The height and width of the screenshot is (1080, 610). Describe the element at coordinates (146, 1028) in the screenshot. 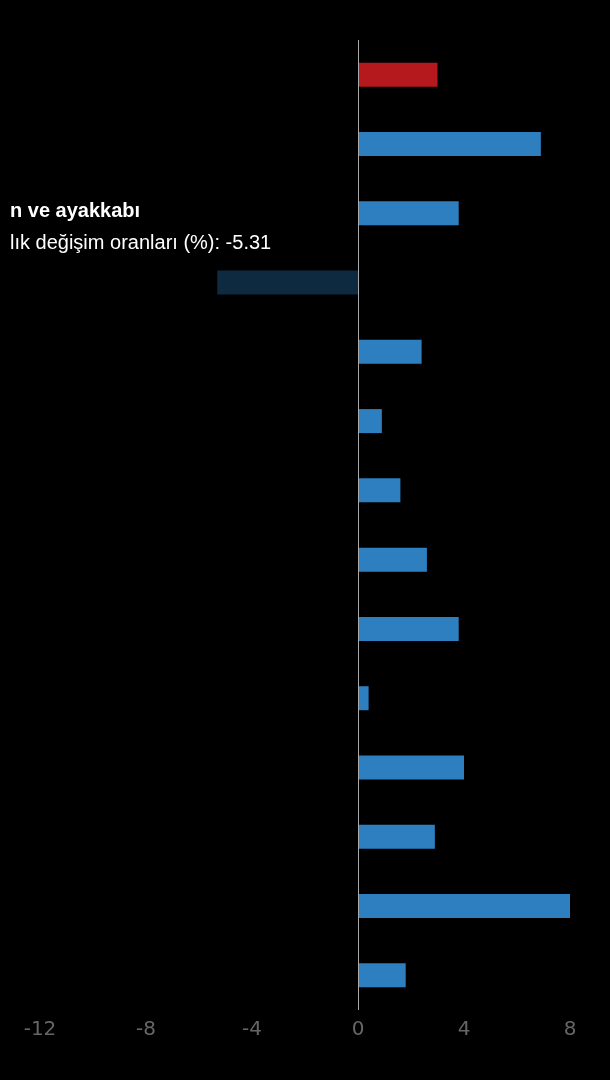

I see `x-tick-label: -8` at that location.